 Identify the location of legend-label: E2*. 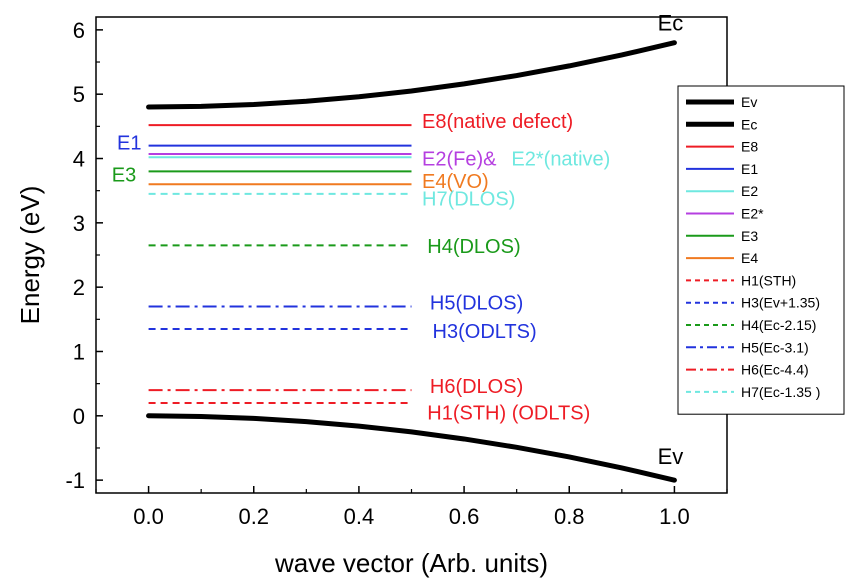
(752, 214).